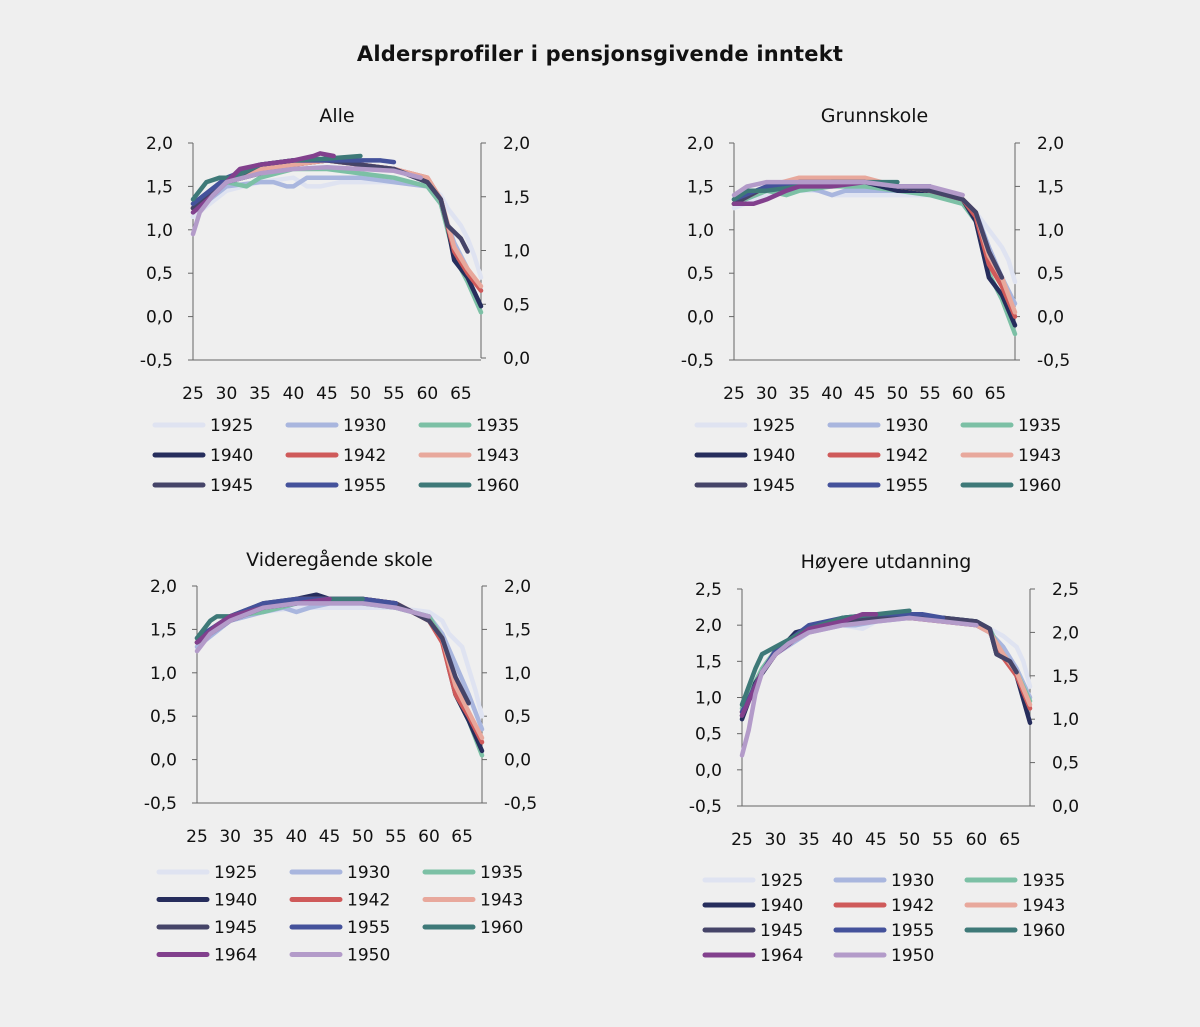 This screenshot has height=1027, width=1200. I want to click on chart-title: Alle, so click(336, 116).